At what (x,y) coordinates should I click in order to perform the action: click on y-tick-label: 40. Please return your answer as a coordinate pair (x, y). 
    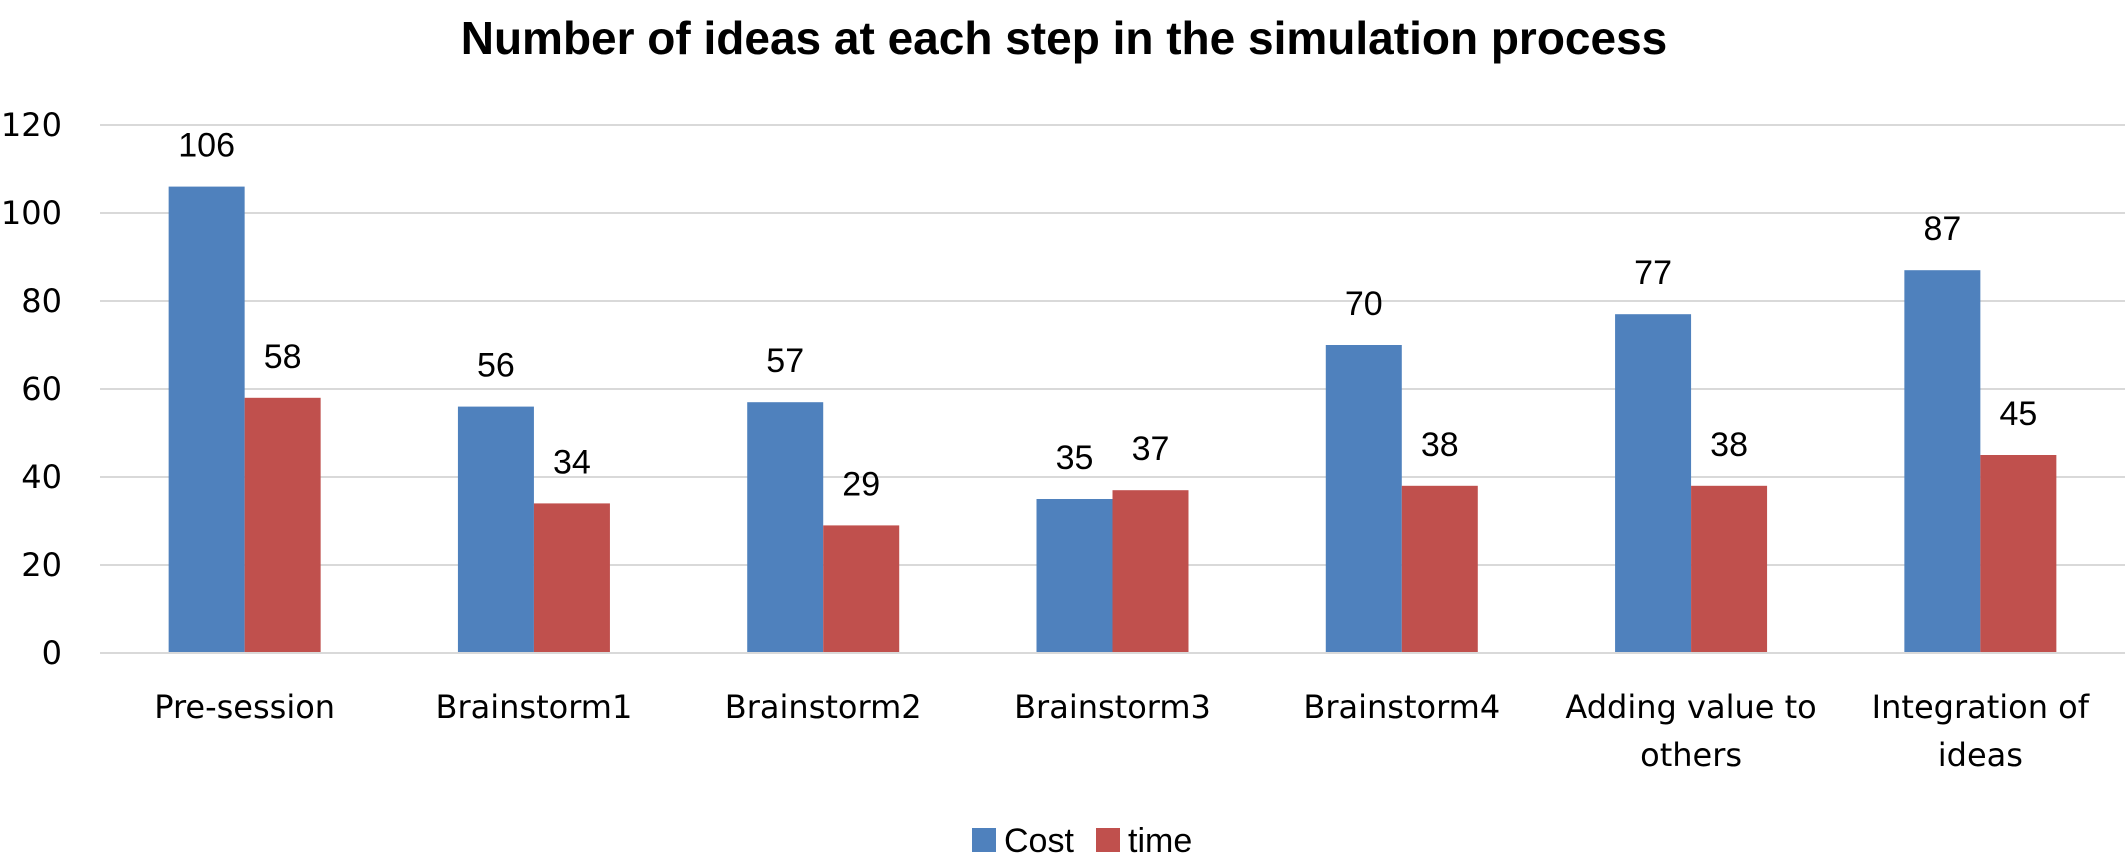
    Looking at the image, I should click on (41, 477).